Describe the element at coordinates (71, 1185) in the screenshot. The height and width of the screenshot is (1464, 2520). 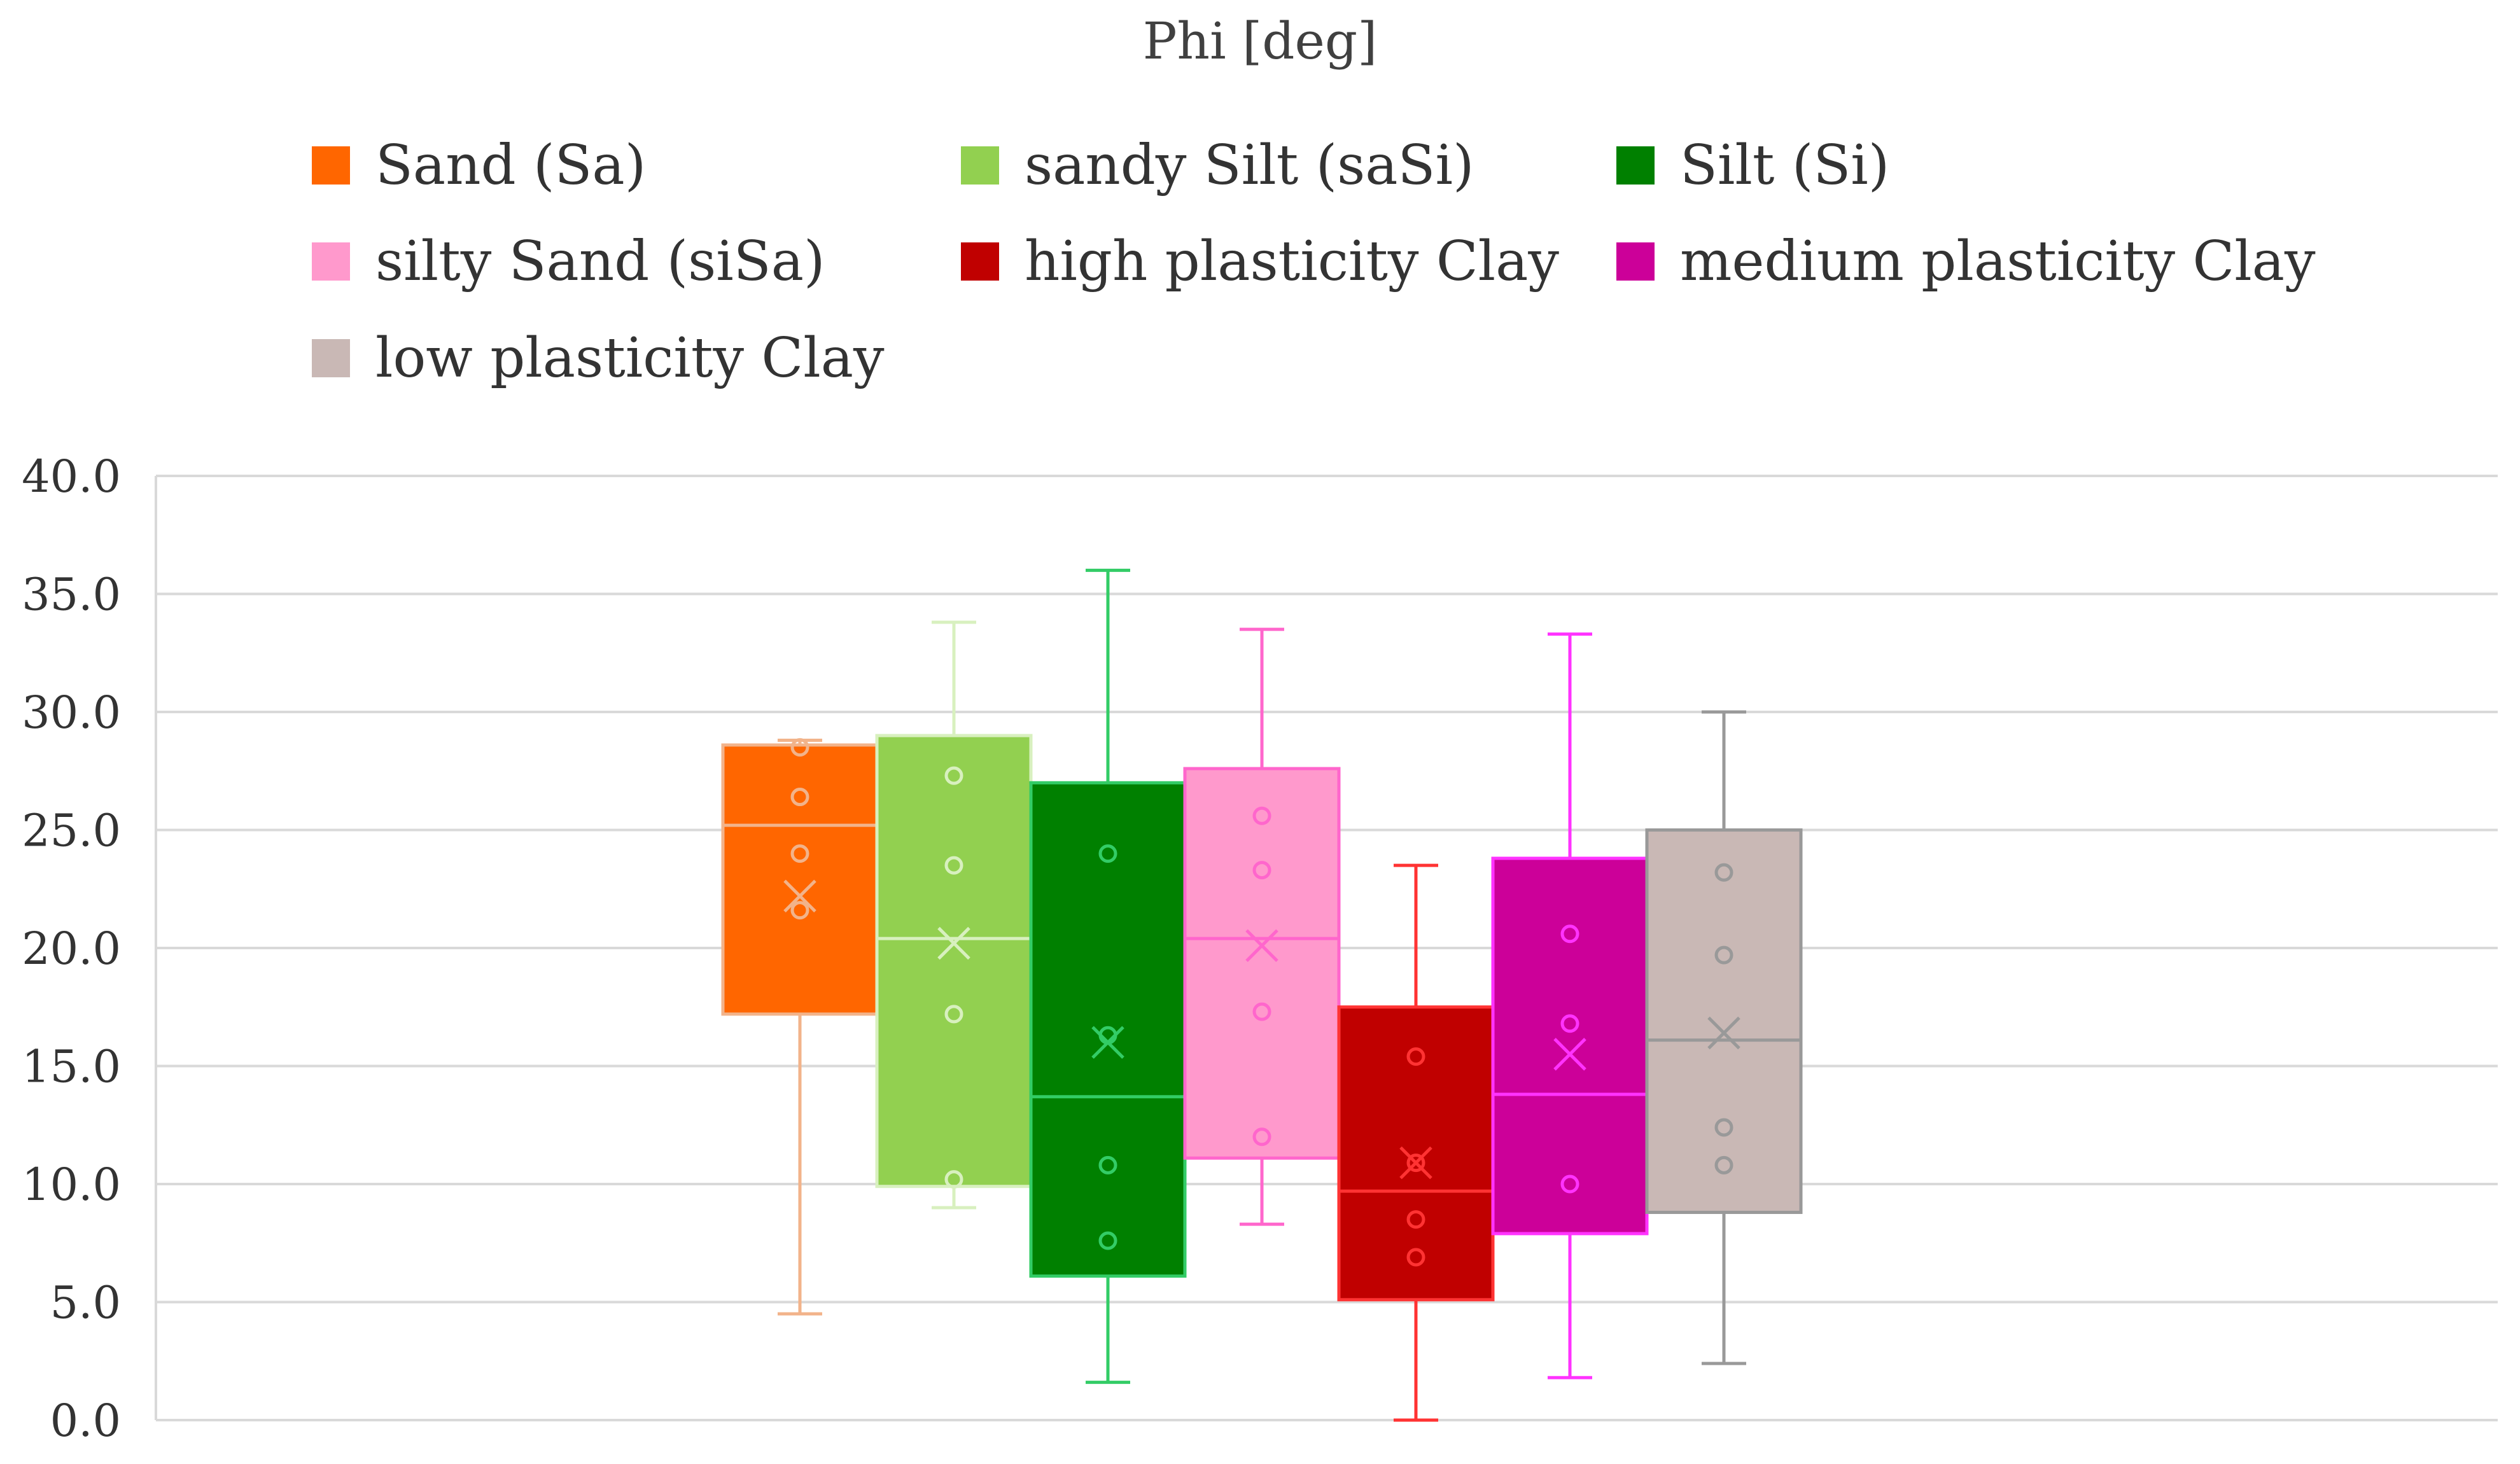
I see `y-tick-label: 10.0` at that location.